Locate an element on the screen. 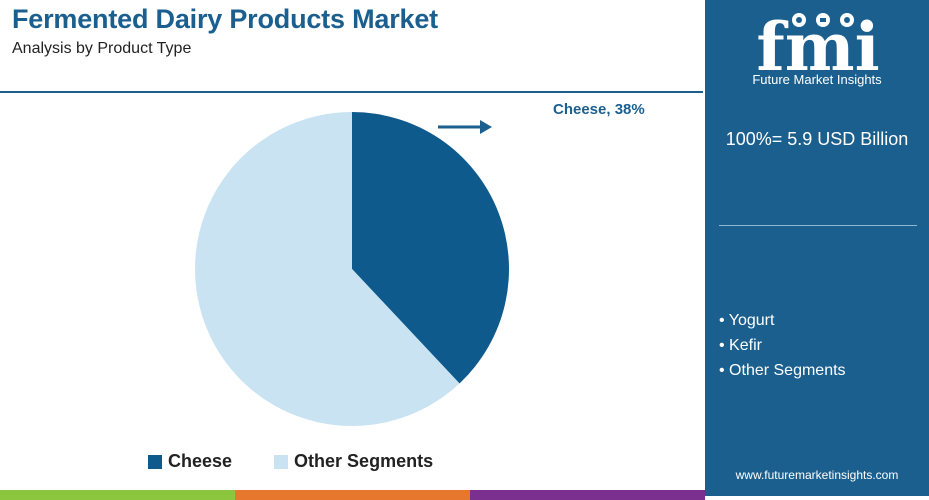 The width and height of the screenshot is (929, 500). fmi-logo-icon: fmi is located at coordinates (817, 47).